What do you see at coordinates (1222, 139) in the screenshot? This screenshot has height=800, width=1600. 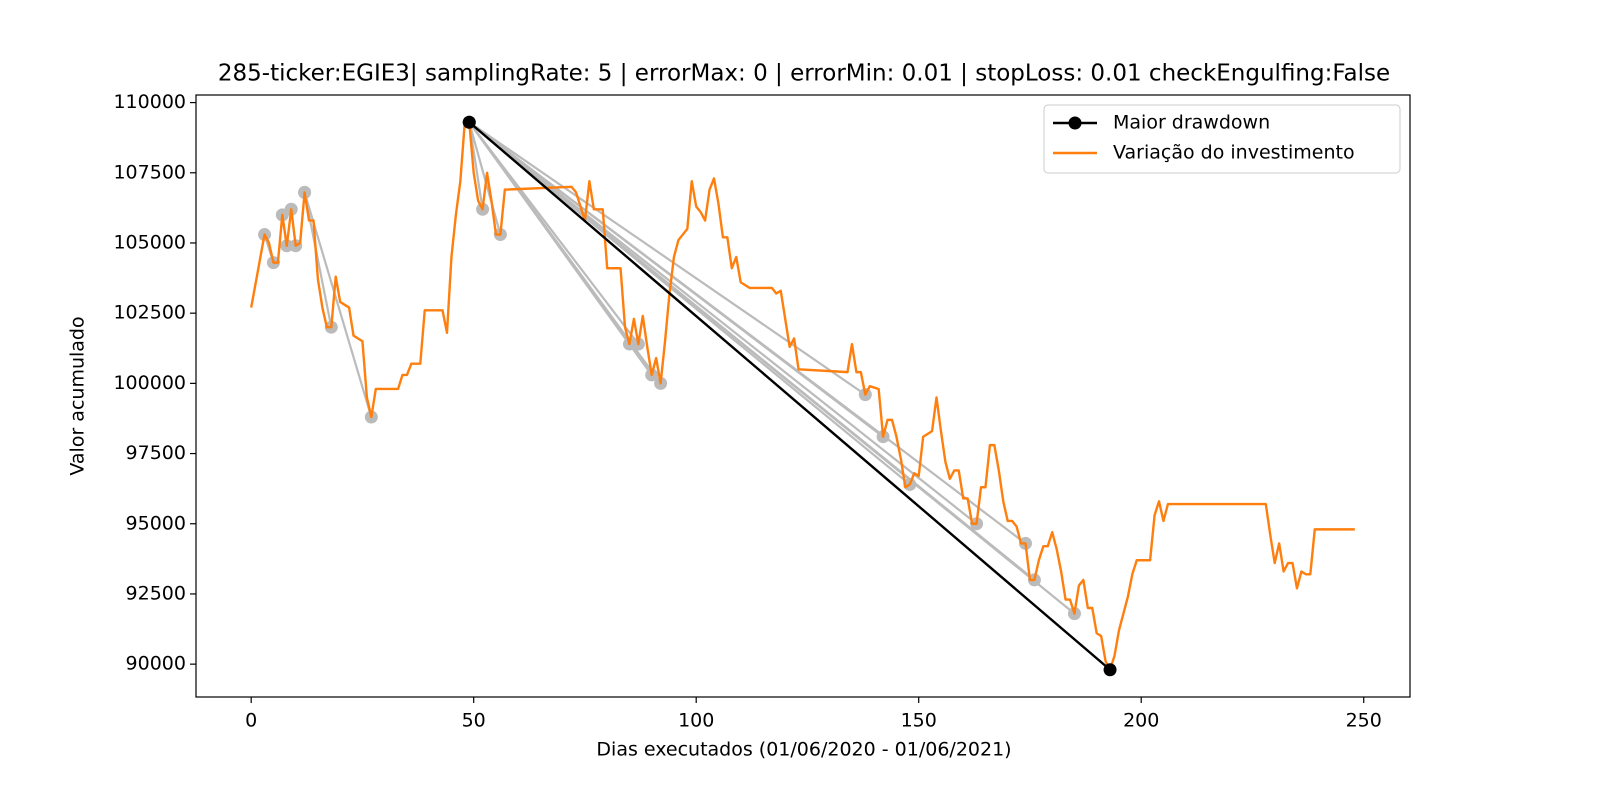 I see `legend-box` at bounding box center [1222, 139].